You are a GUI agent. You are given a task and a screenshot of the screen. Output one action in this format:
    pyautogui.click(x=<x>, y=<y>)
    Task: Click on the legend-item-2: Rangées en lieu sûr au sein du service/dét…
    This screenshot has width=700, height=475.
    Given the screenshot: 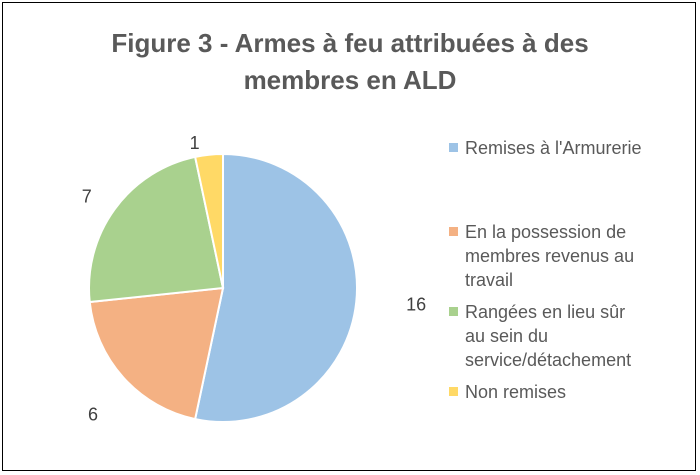 What is the action you would take?
    pyautogui.click(x=569, y=336)
    